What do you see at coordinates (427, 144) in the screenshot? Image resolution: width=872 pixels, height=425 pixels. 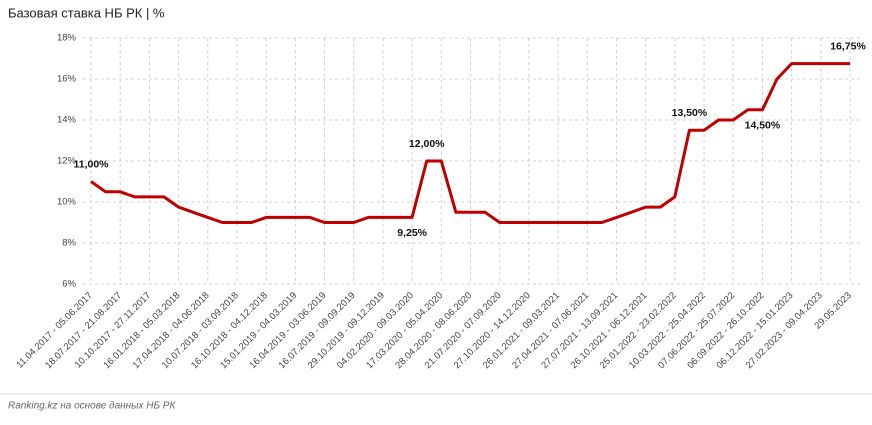 I see `data-label: 12,00%` at bounding box center [427, 144].